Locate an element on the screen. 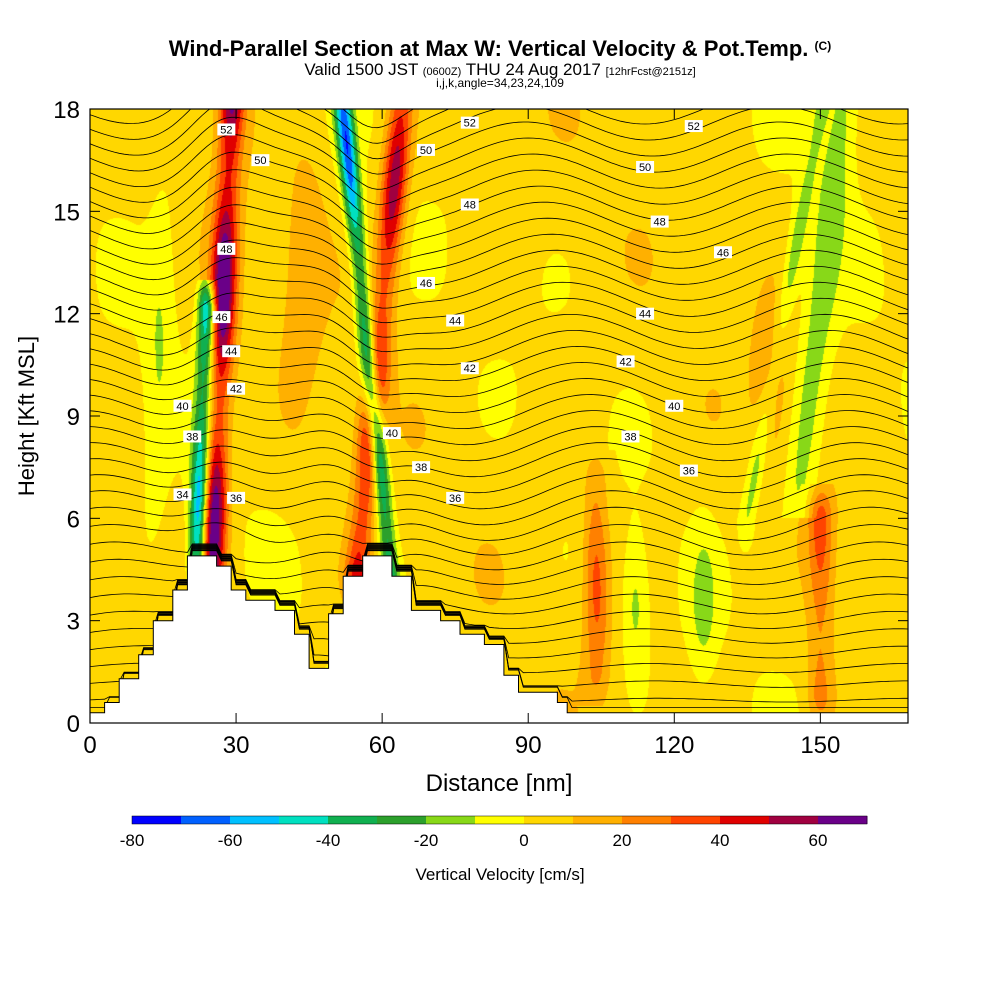 The image size is (1000, 1000). isentrope-label: 34 is located at coordinates (182, 495).